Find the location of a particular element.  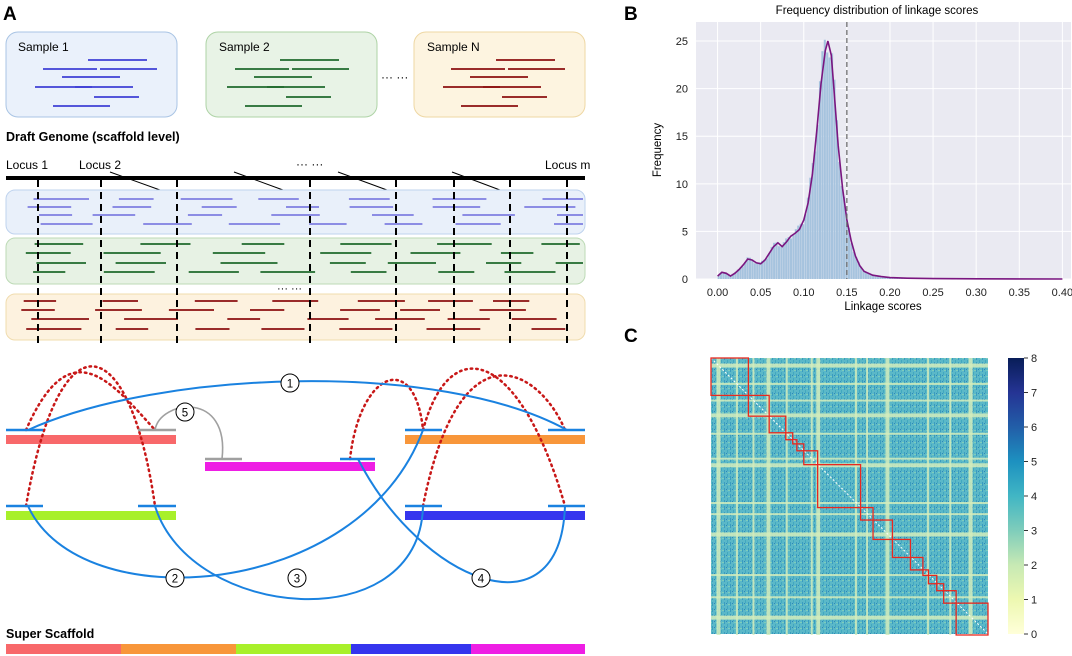

locus-m-label: Locus m is located at coordinates (567, 165).